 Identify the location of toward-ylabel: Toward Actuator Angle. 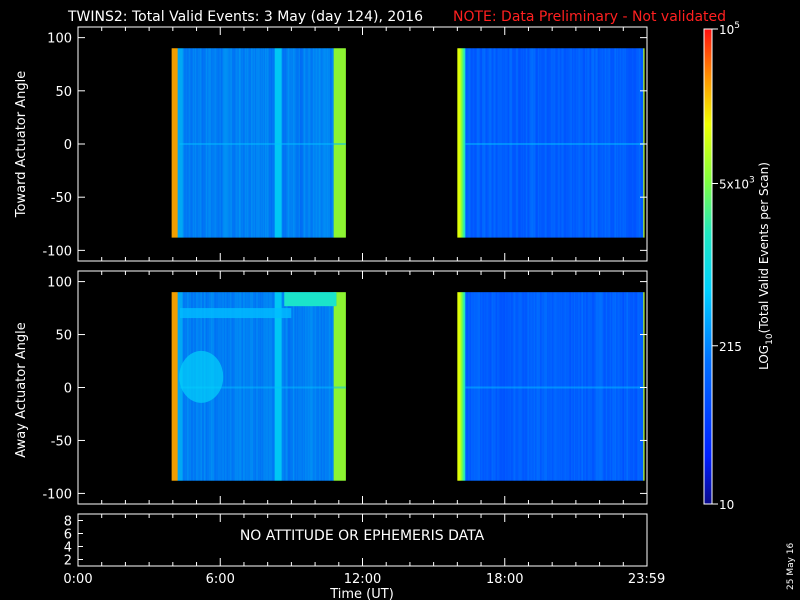
(21, 144).